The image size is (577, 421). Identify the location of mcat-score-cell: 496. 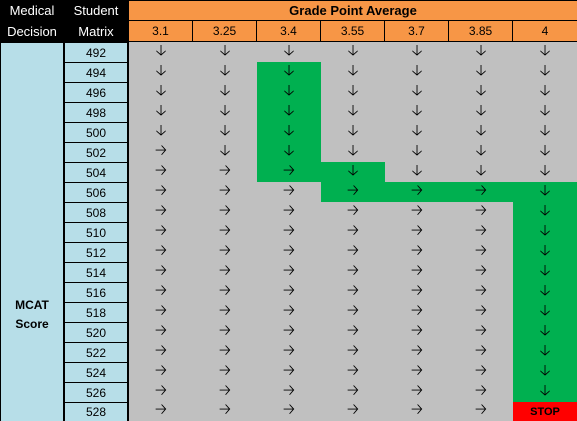
(96, 92).